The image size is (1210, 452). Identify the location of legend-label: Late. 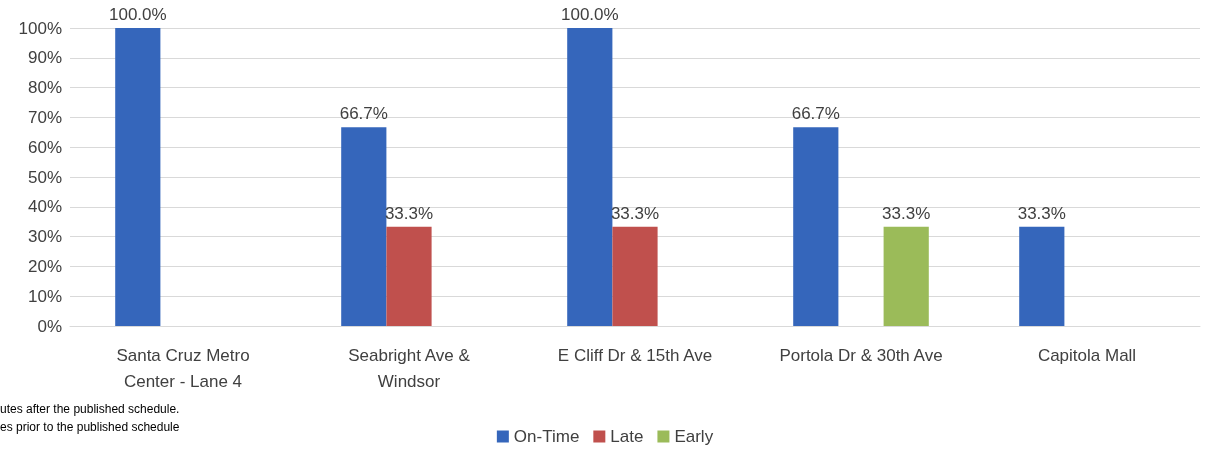
(627, 436).